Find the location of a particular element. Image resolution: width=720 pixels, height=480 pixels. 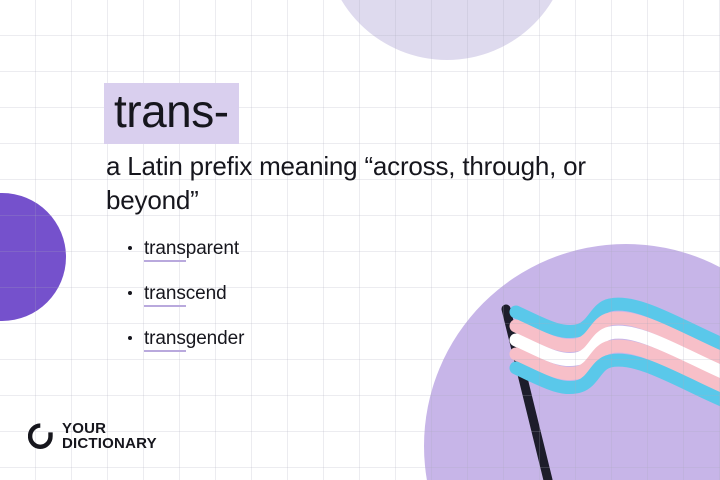

flag-stripe-pink-bottom is located at coordinates (614, 366).